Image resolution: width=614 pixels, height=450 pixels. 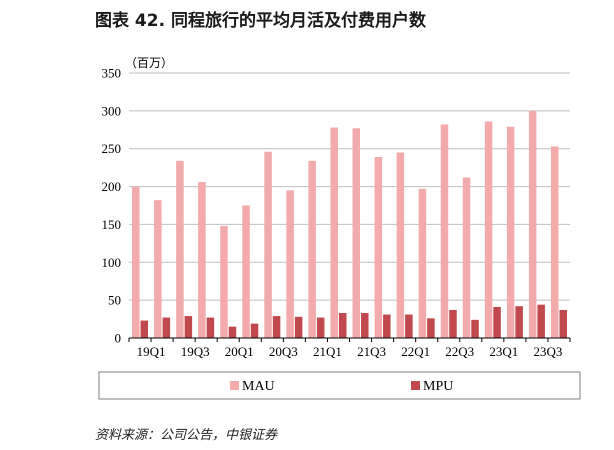 What do you see at coordinates (350, 351) in the screenshot?
I see `x-axis-labels: 19Q1 19Q3 20Q1 20Q3 21Q1 21Q3 22Q1 22Q3 23Q1 23Q3` at bounding box center [350, 351].